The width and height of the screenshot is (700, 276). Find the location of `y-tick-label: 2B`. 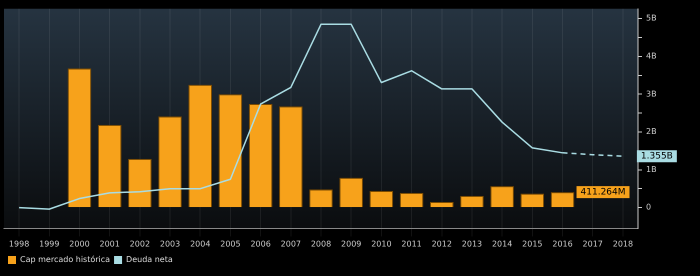

y-tick-label: 2B is located at coordinates (651, 131).